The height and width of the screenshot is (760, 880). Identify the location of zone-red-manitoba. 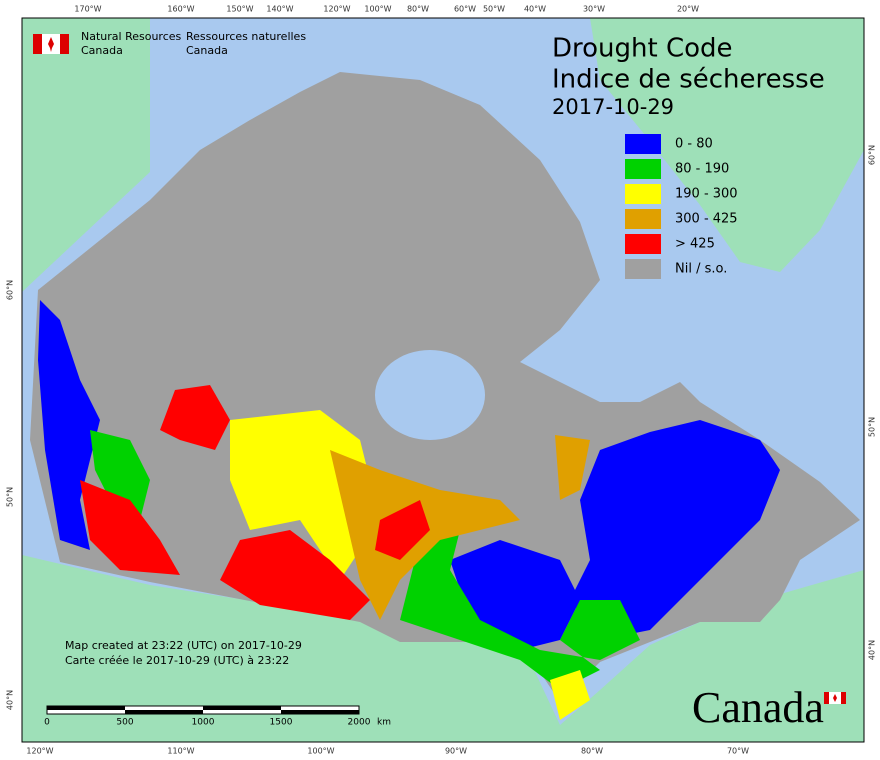
(402, 530).